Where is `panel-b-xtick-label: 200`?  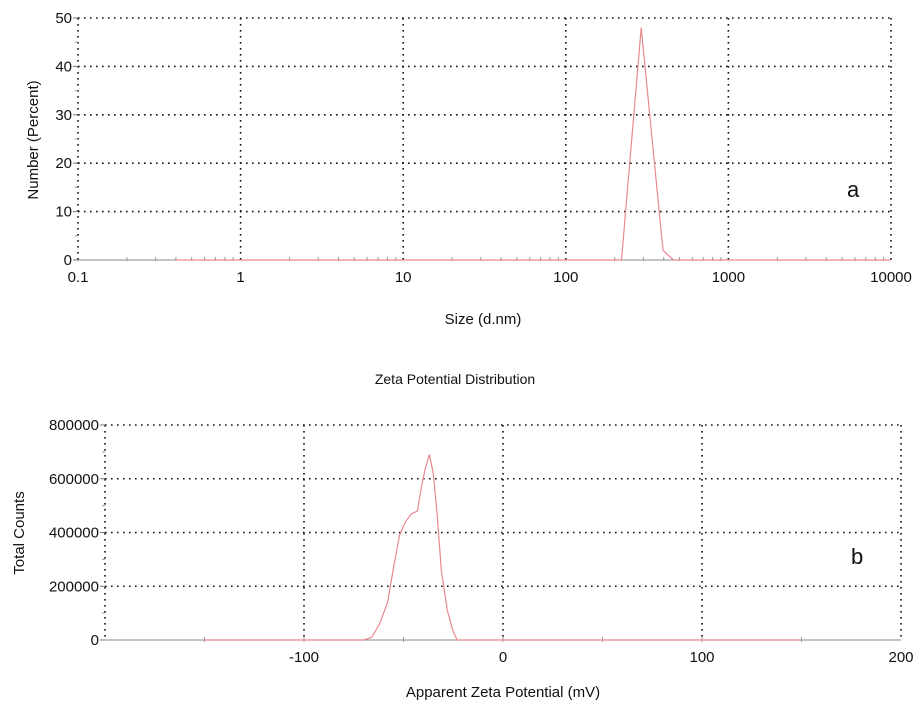
panel-b-xtick-label: 200 is located at coordinates (900, 657).